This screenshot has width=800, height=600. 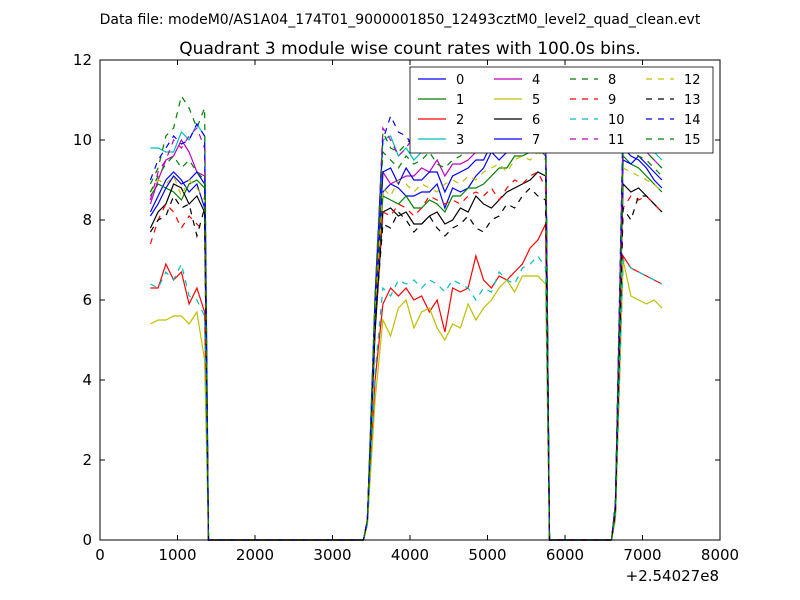 I want to click on x-tick-label: 5000, so click(x=487, y=555).